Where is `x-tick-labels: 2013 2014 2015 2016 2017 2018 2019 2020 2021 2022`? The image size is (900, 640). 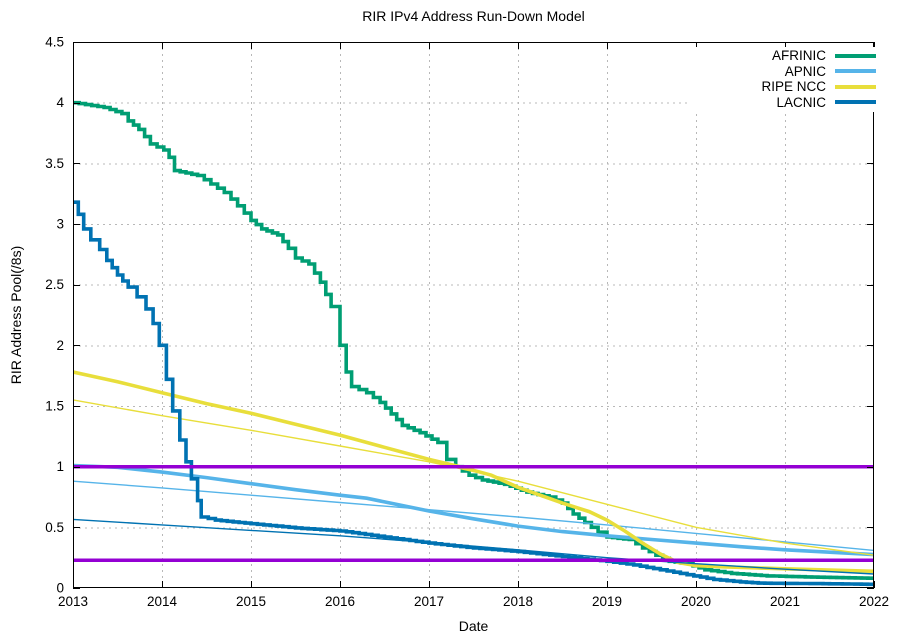
x-tick-labels: 2013 2014 2015 2016 2017 2018 2019 2020 2021 2022 is located at coordinates (473, 601).